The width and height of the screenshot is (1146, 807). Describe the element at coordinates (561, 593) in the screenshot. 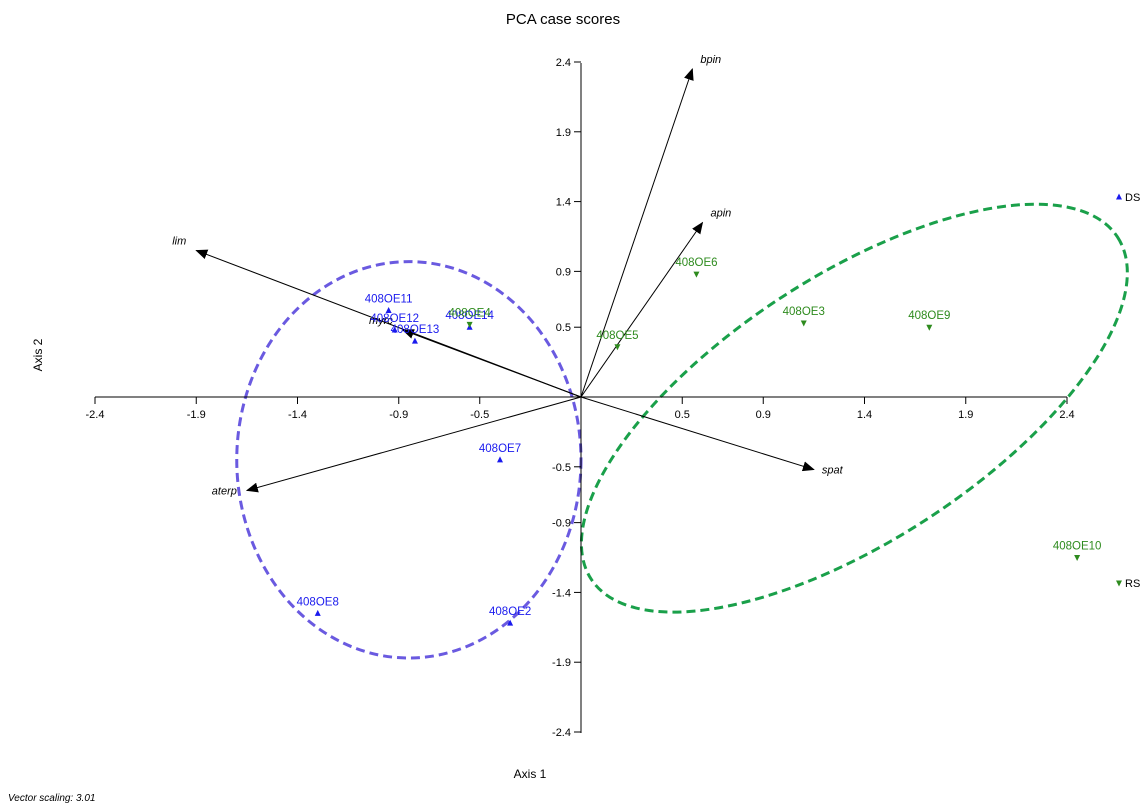

I see `y-tick-label: -1.4` at that location.